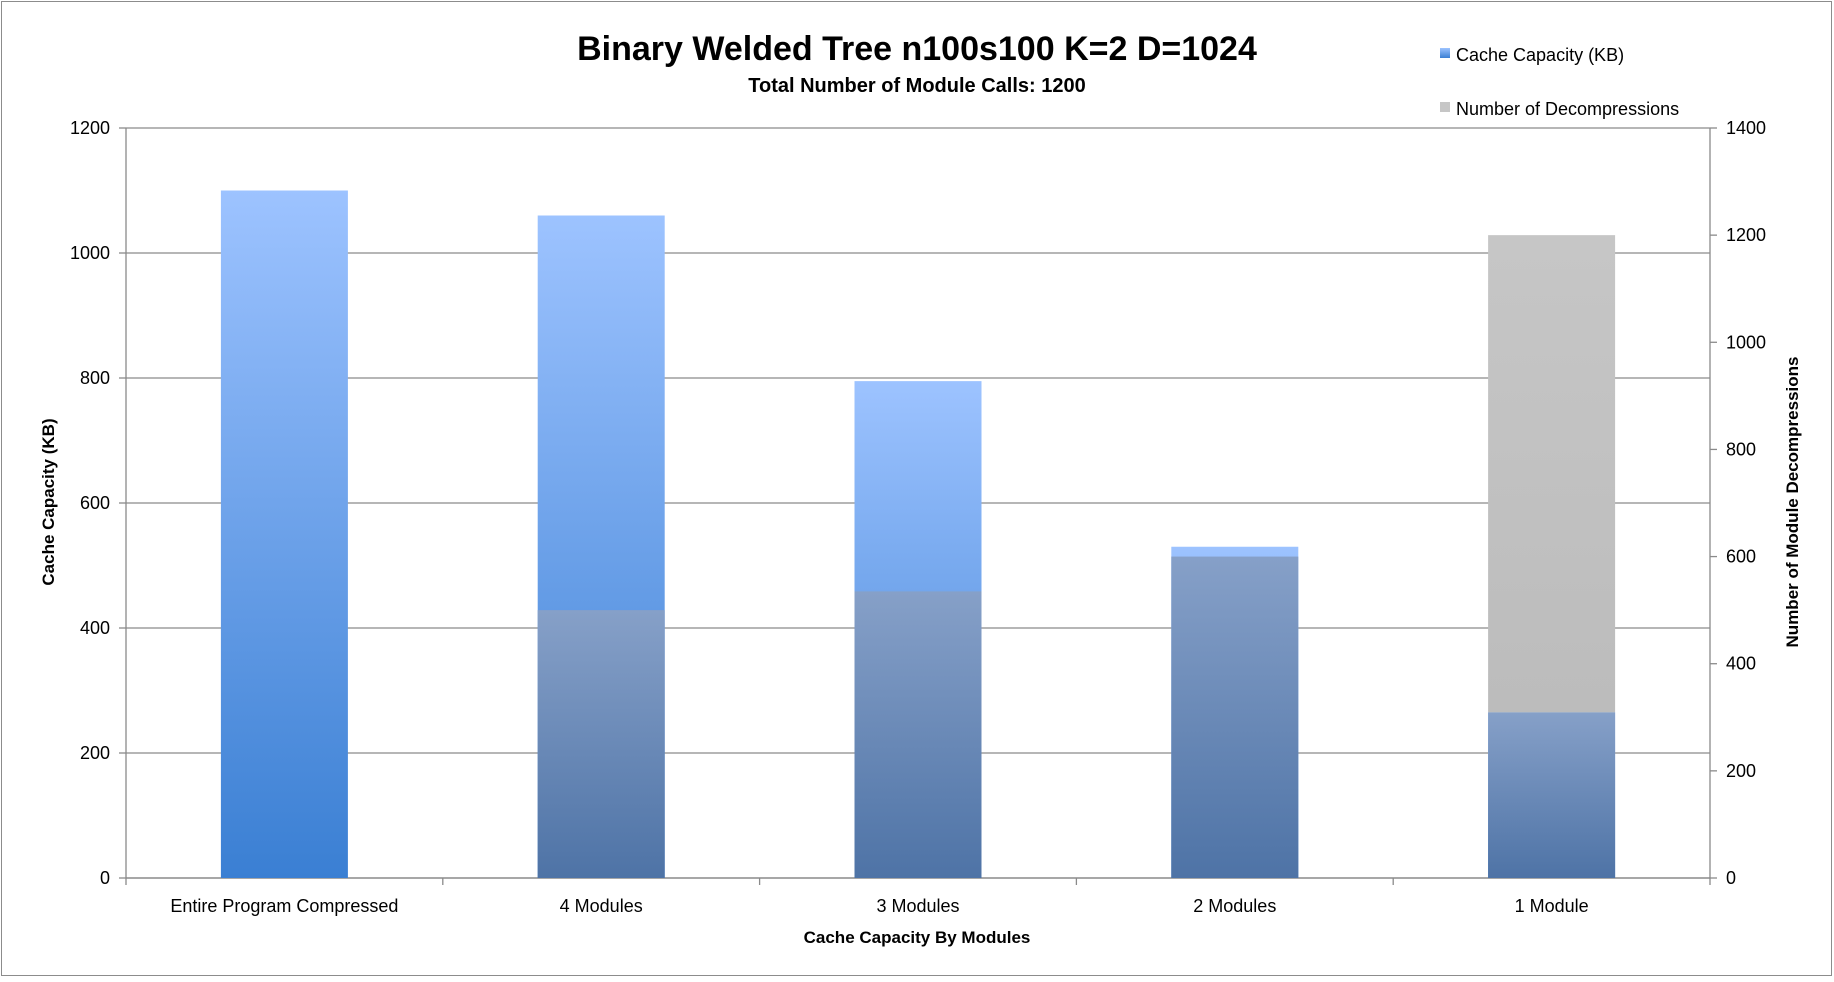 The height and width of the screenshot is (982, 1834). What do you see at coordinates (95, 753) in the screenshot?
I see `y-left-tick-label: 200` at bounding box center [95, 753].